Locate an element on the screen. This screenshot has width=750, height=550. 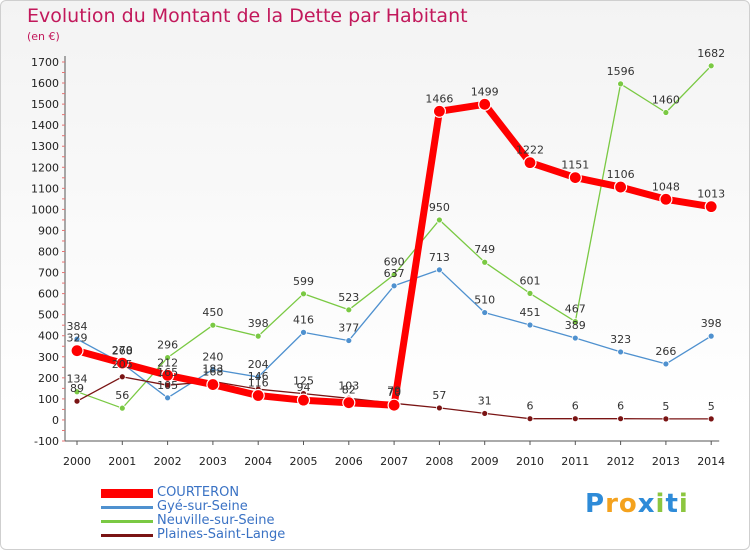
y-axis-unit: (en €) is located at coordinates (43, 36).